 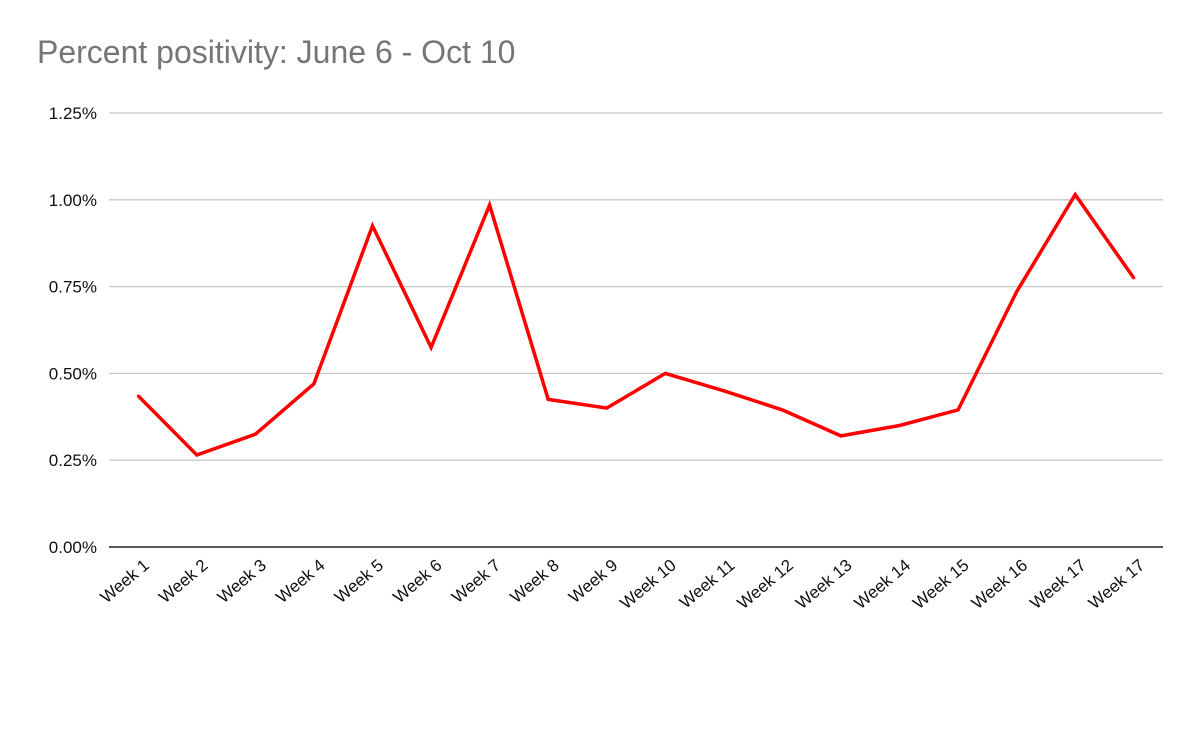 What do you see at coordinates (765, 584) in the screenshot?
I see `x-tick-label: Week 12` at bounding box center [765, 584].